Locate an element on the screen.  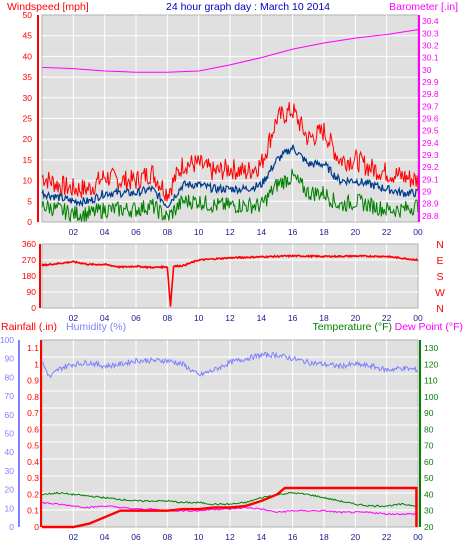
direction-x-tick-label: 16 is located at coordinates (293, 318).